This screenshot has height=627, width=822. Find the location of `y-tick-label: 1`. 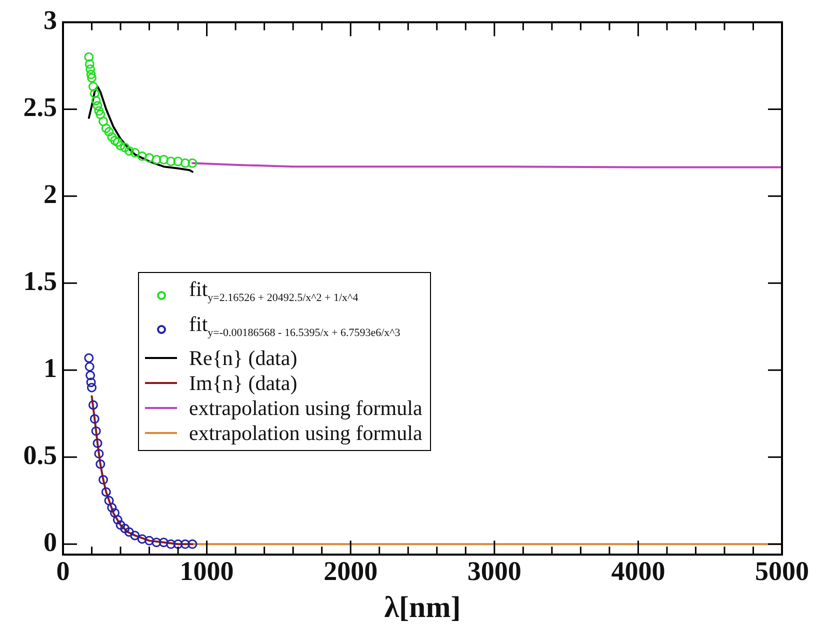

y-tick-label: 1 is located at coordinates (50, 368).